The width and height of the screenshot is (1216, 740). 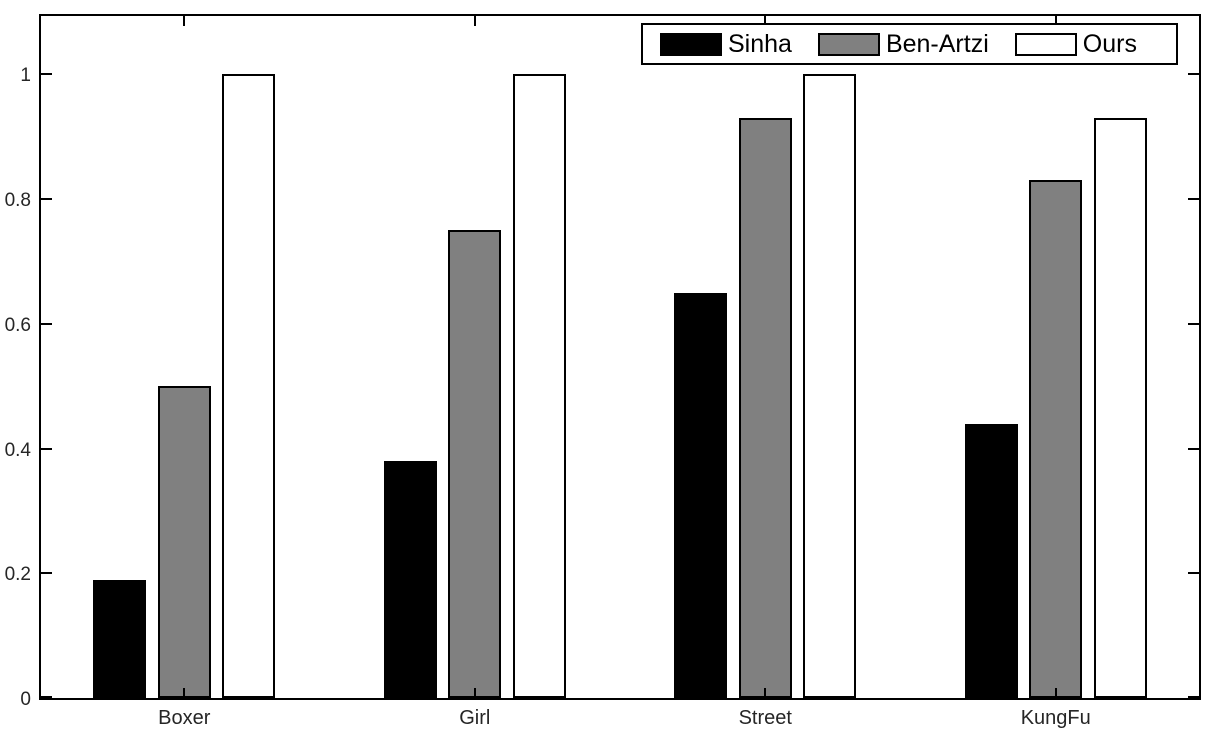 What do you see at coordinates (25, 699) in the screenshot?
I see `y-axis-tick-label-0: 0` at bounding box center [25, 699].